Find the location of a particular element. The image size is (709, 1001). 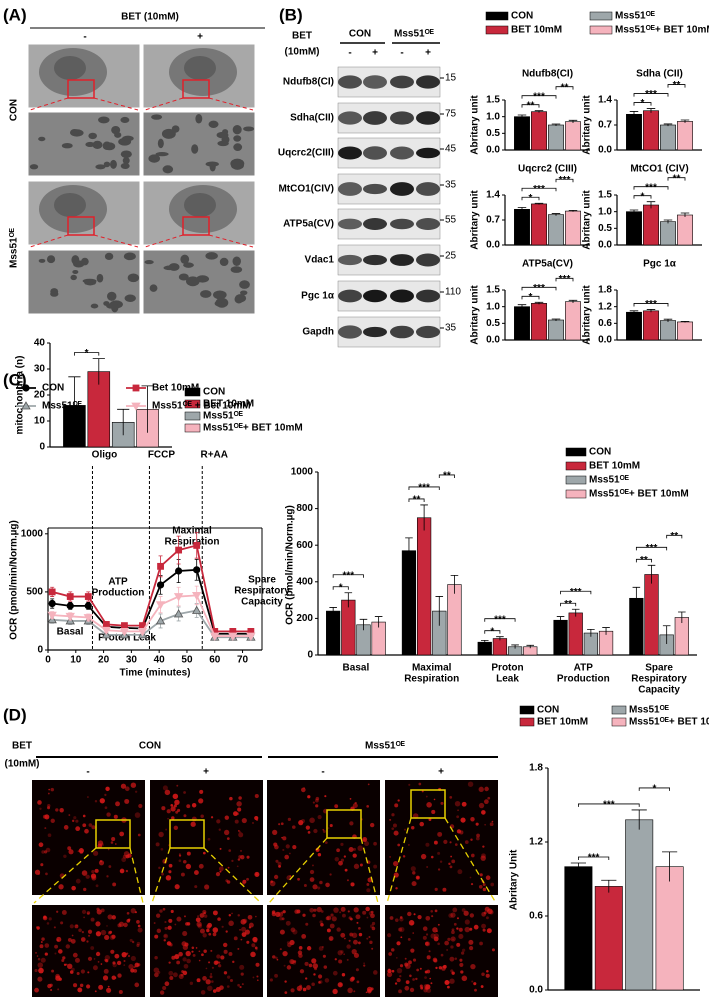

chart-title: Uqcrc2 (CIII) is located at coordinates (547, 169).